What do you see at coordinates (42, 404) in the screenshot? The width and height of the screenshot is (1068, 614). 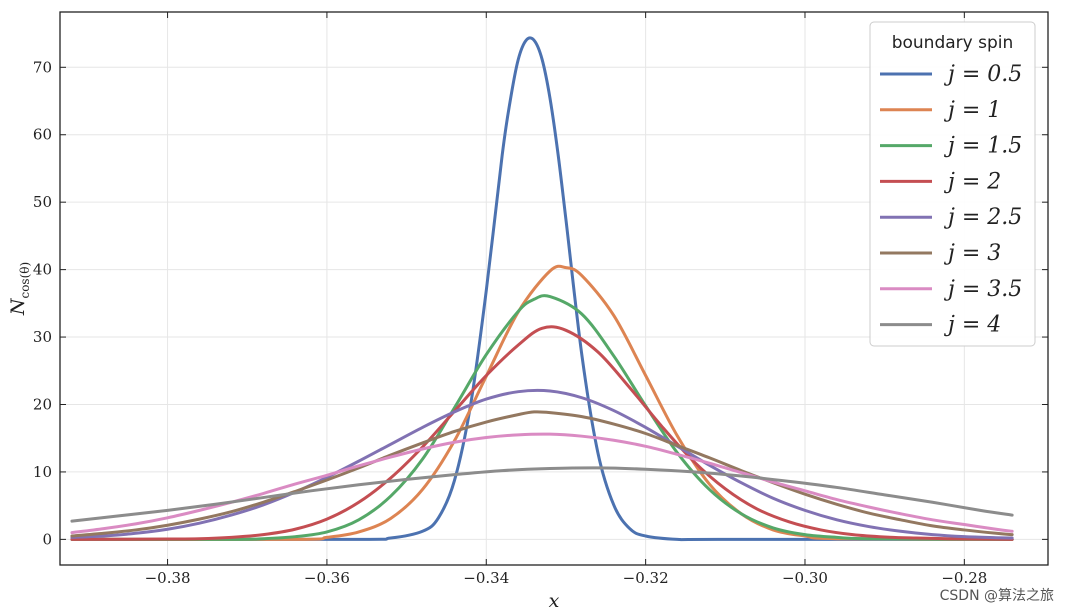 I see `y-tick-label: 20` at bounding box center [42, 404].